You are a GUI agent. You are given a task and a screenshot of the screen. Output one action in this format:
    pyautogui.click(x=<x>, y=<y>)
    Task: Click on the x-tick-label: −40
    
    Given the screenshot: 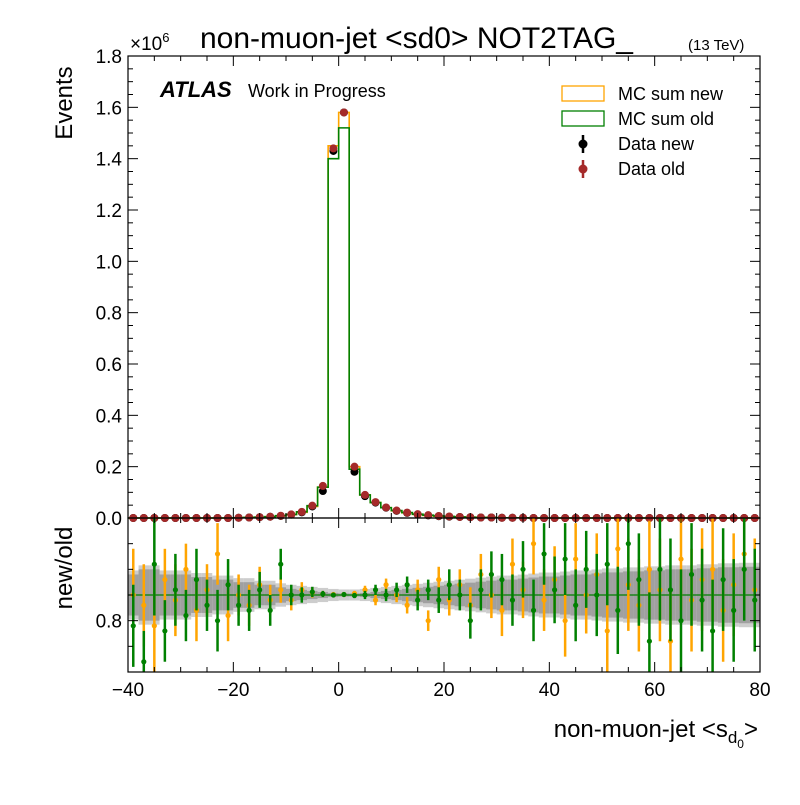 What is the action you would take?
    pyautogui.click(x=128, y=690)
    